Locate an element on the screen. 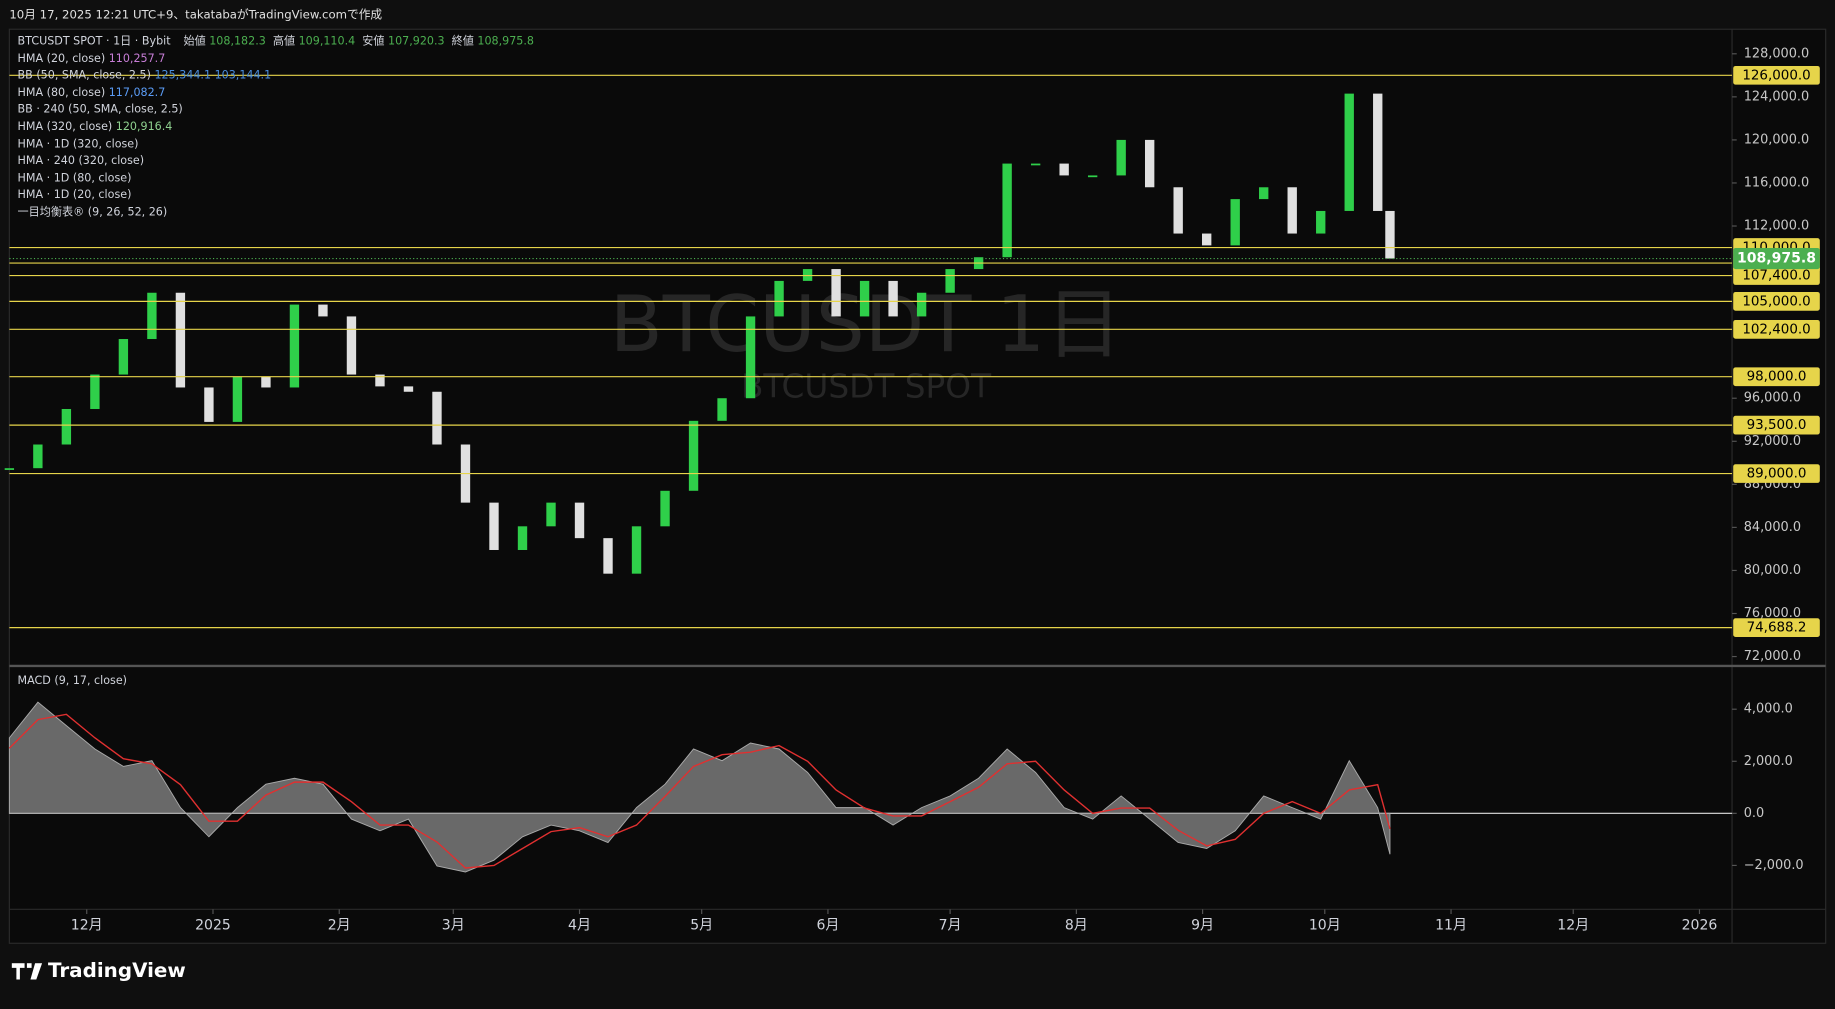 The image size is (1835, 1009). indicator-name: HMA · 240 (320, close) is located at coordinates (81, 161).